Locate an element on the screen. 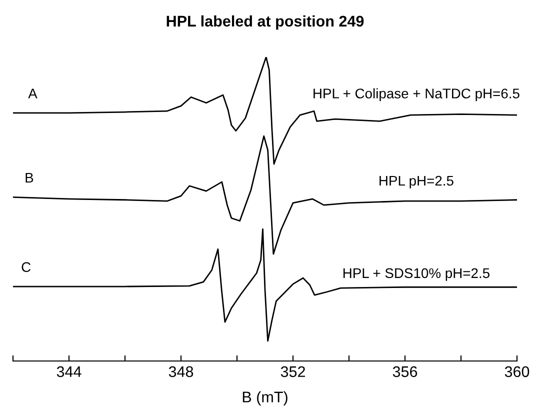 Image resolution: width=540 pixels, height=416 pixels. annotation: HPL + SDS10% pH=2.5 is located at coordinates (416, 274).